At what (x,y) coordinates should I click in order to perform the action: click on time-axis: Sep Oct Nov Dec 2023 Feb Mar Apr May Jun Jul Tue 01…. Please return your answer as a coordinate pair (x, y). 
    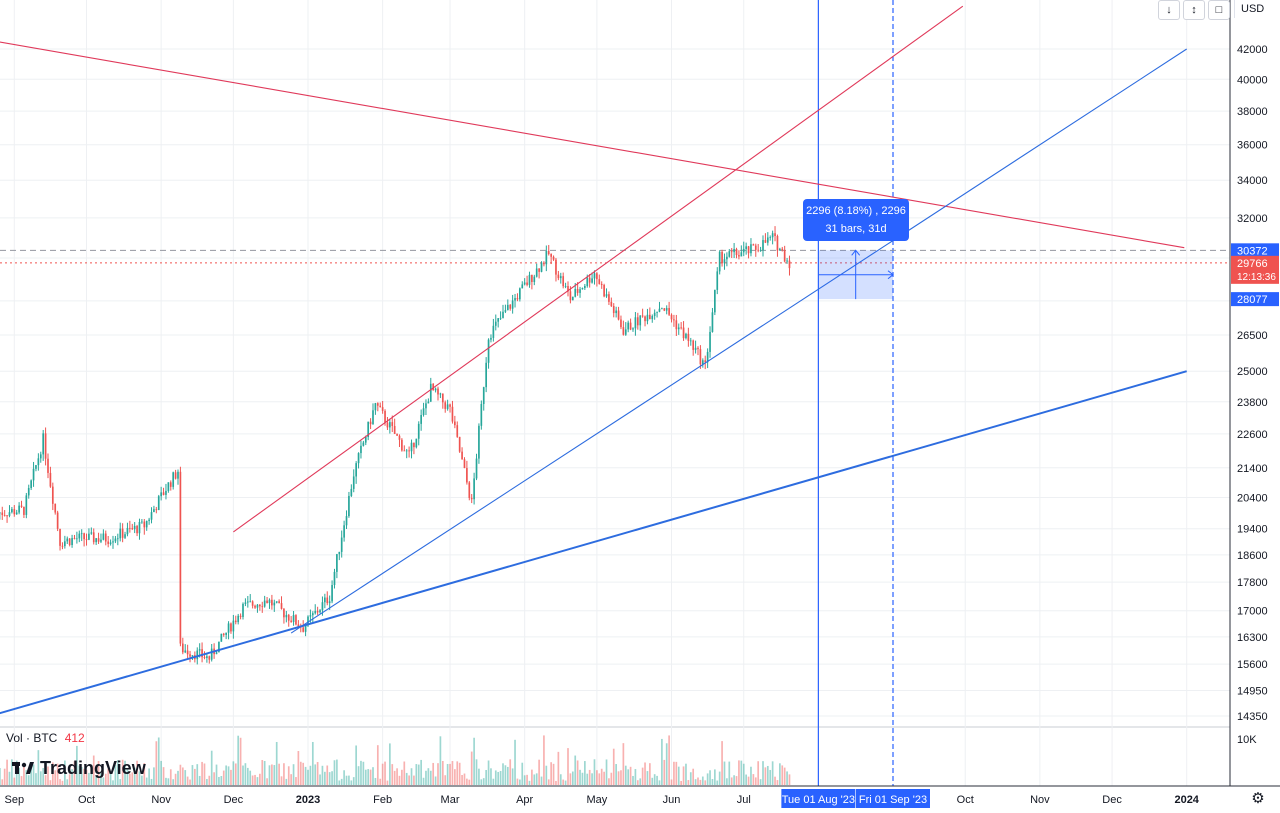
    Looking at the image, I should click on (640, 796).